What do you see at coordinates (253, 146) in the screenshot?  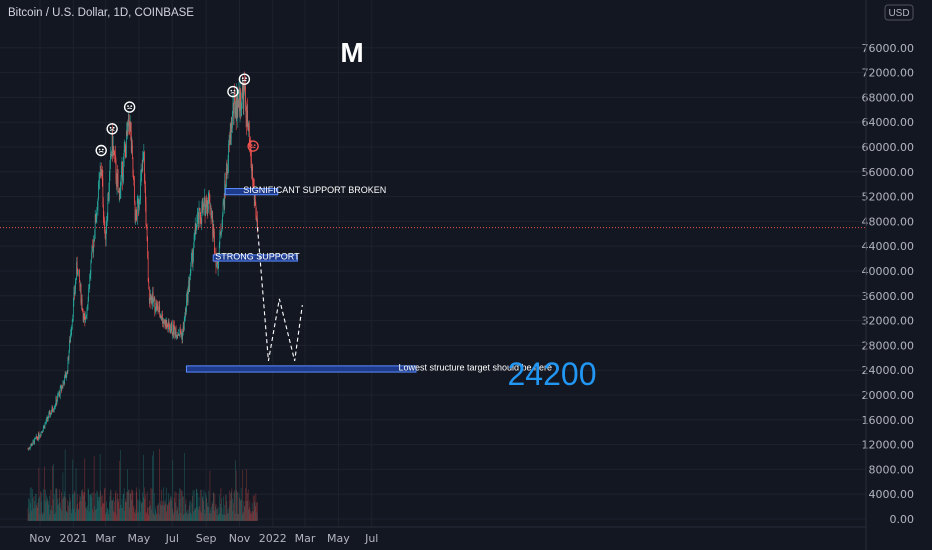 I see `current-marker-icon` at bounding box center [253, 146].